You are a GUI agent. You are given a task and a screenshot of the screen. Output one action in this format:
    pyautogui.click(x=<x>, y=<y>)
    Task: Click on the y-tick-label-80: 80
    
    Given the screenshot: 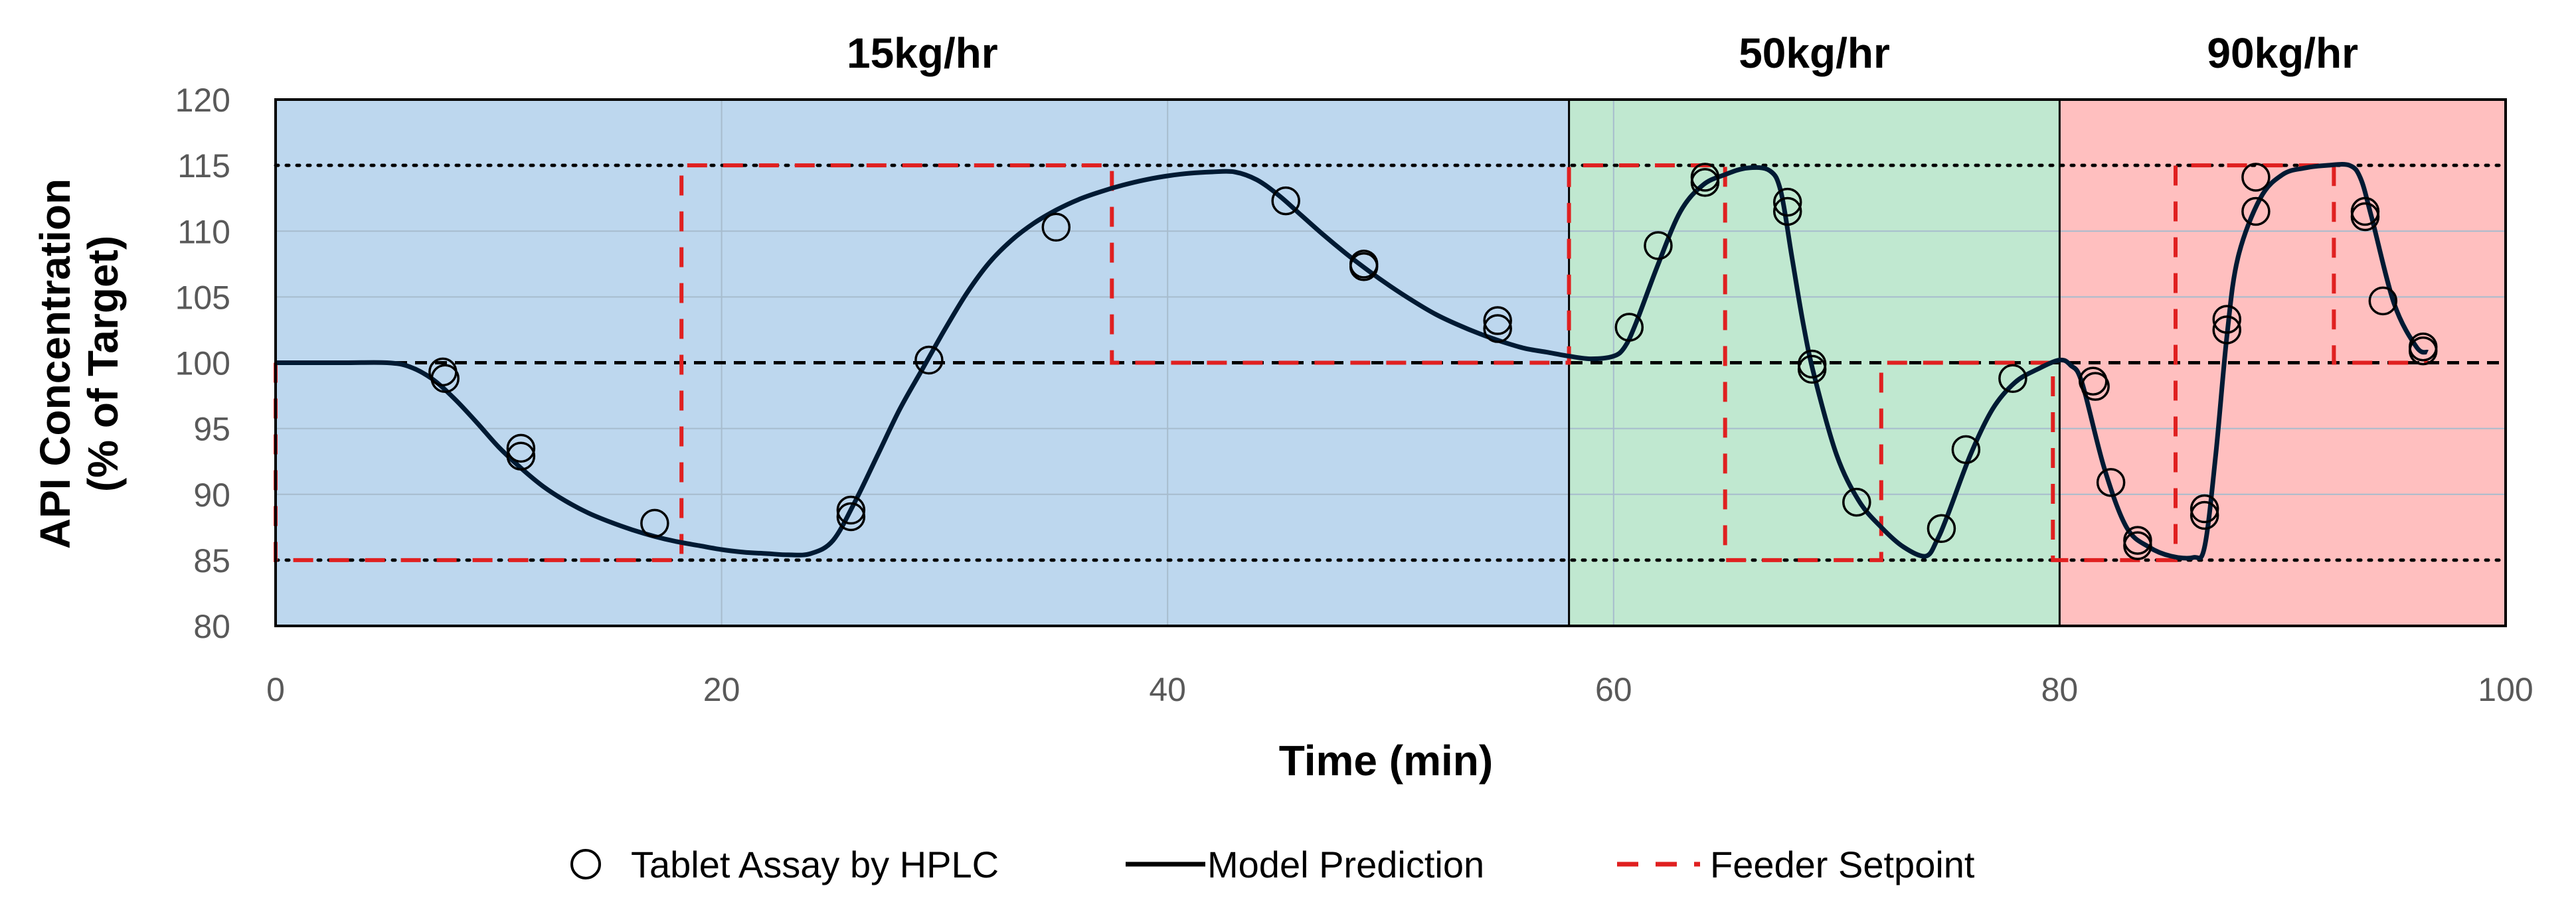 What is the action you would take?
    pyautogui.click(x=211, y=626)
    